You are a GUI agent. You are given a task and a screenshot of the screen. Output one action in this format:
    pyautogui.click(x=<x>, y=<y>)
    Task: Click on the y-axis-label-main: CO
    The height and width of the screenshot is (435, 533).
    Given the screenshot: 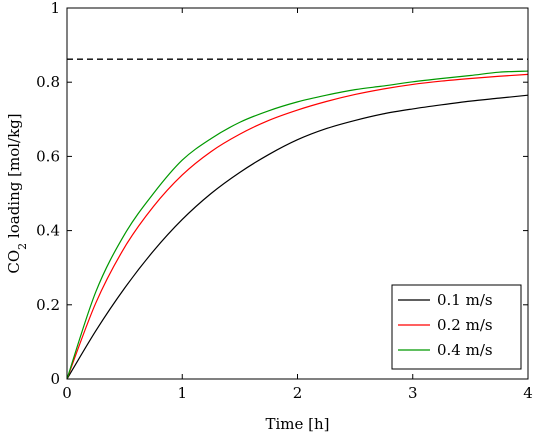 What is the action you would take?
    pyautogui.click(x=14, y=262)
    